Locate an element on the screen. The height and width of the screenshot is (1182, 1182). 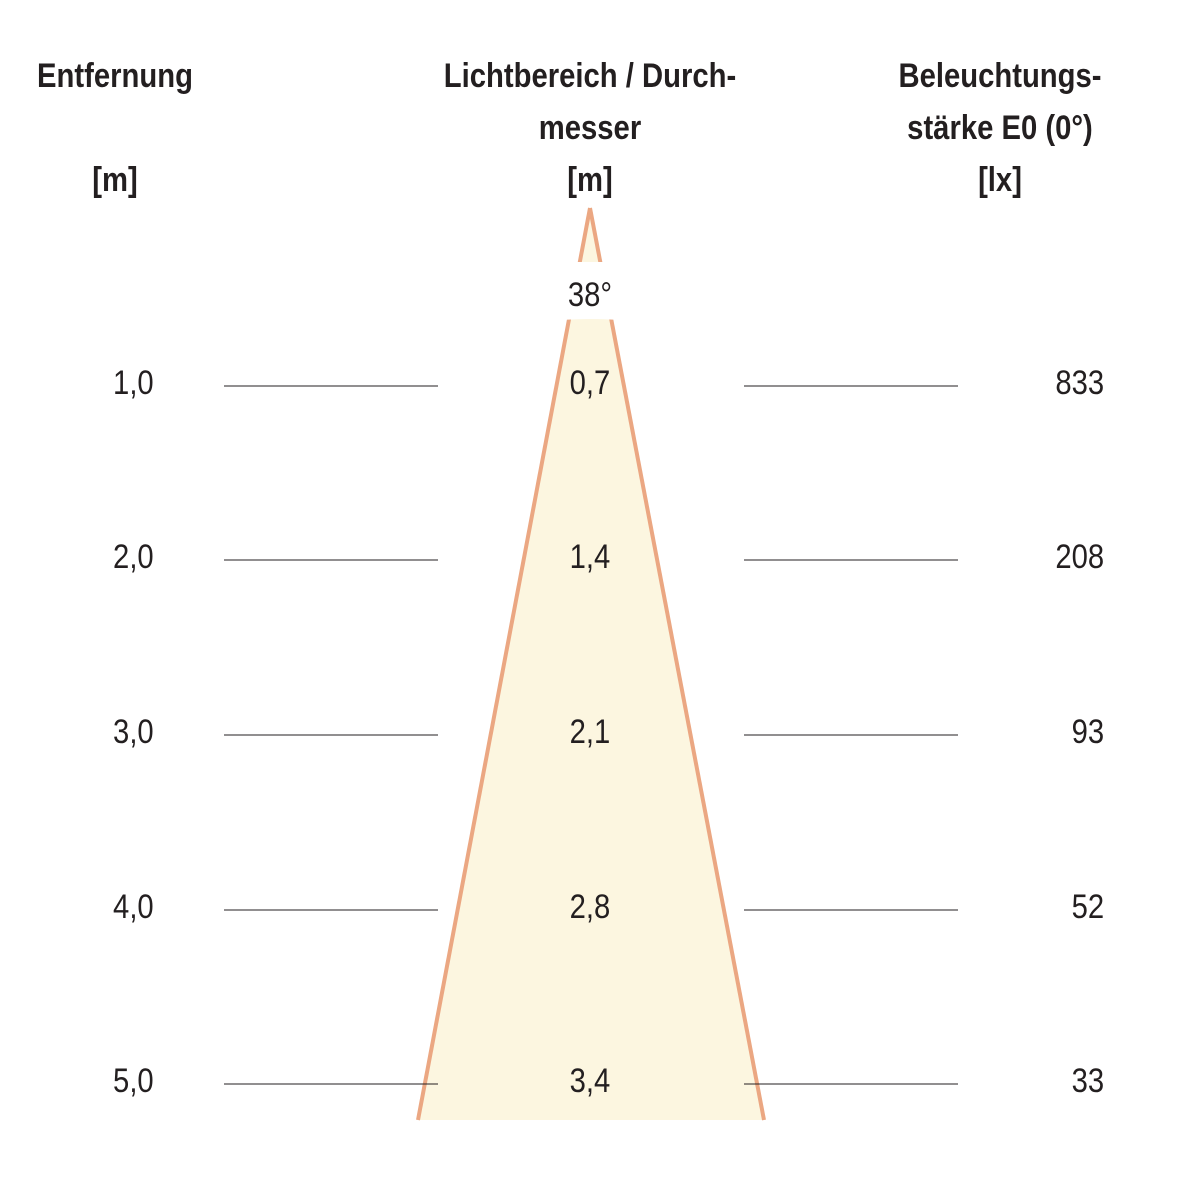
illuminance-value: 52 is located at coordinates (1088, 907).